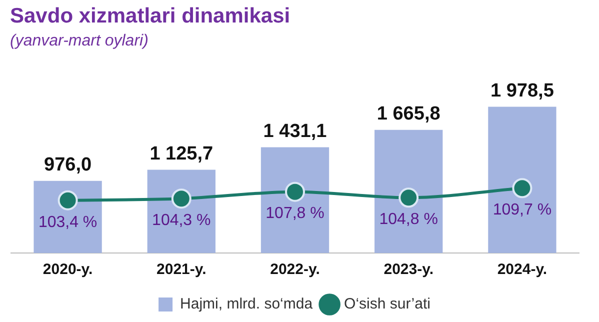 The height and width of the screenshot is (322, 599). I want to click on legend-label: O‘sish sur’ati, so click(387, 304).